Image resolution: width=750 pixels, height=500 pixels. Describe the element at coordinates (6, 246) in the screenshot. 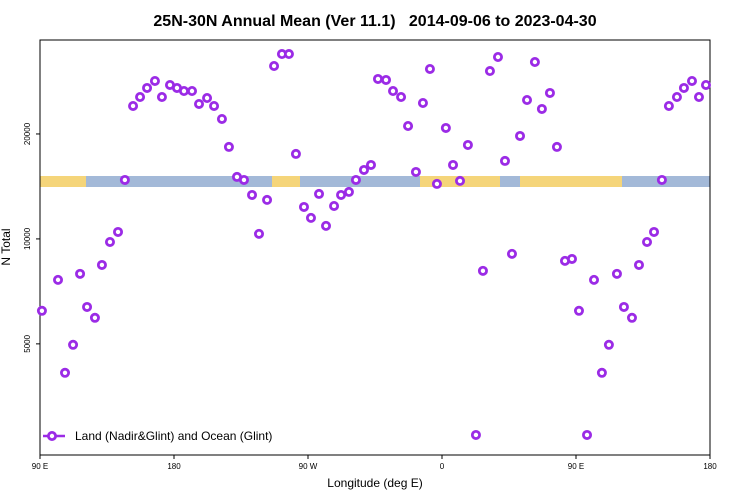

I see `y-axis-label: N Total` at that location.